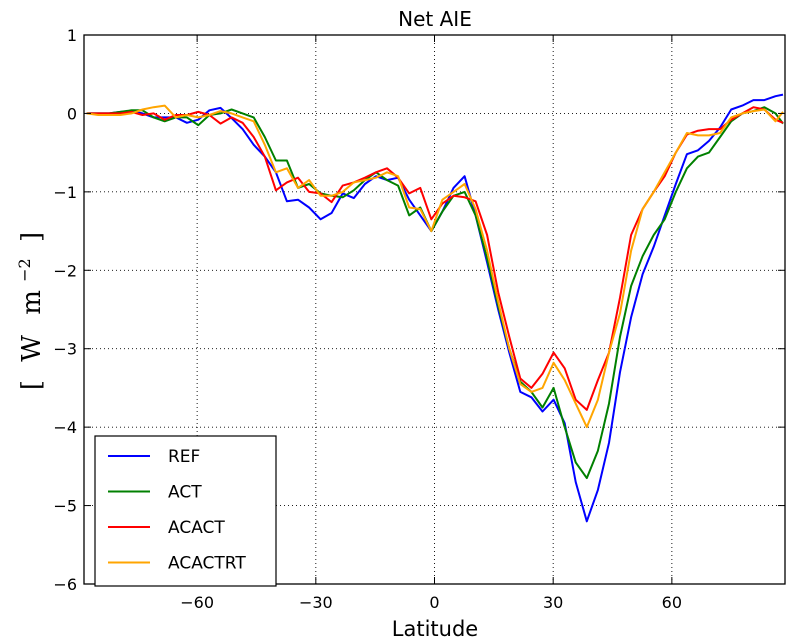 This screenshot has width=791, height=644. I want to click on y-axis-label-close-bracket: ], so click(32, 237).